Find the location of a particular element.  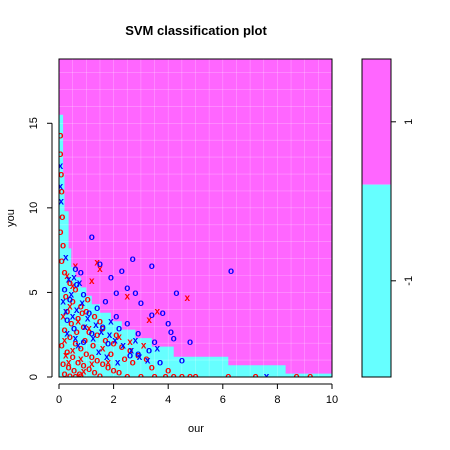

legend-label: -1 is located at coordinates (409, 281).